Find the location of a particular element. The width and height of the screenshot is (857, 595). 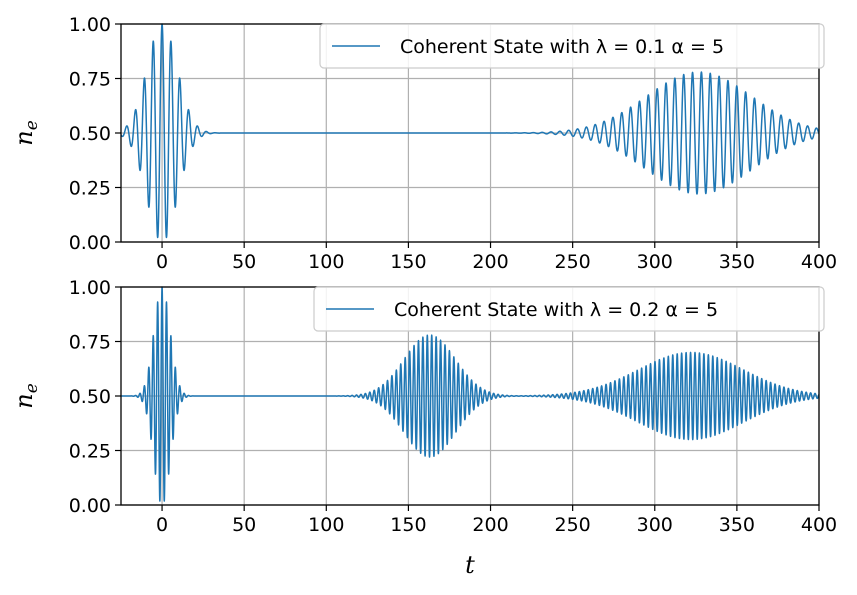

legend: Coherent State with λ = 0.1 α = 5 is located at coordinates (572, 46).